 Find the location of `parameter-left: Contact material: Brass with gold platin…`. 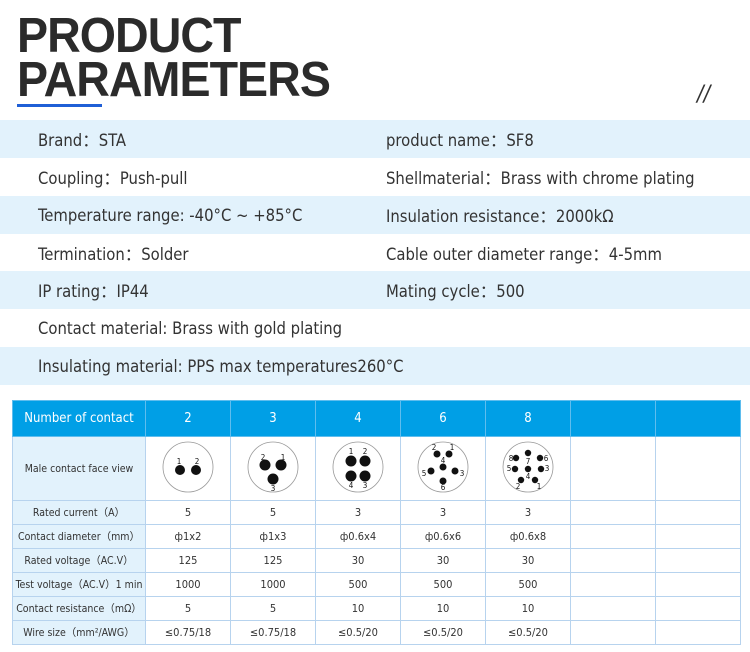

parameter-left: Contact material: Brass with gold platin… is located at coordinates (190, 328).